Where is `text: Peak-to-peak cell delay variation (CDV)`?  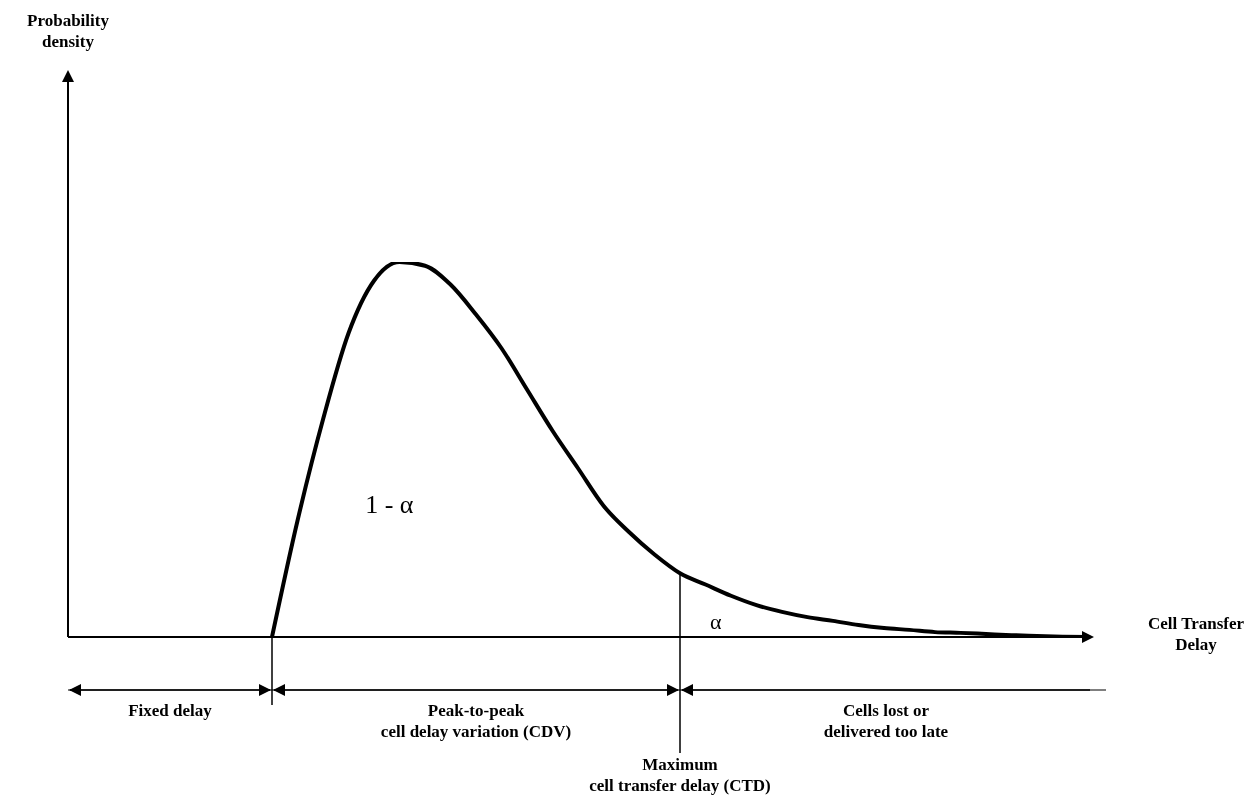 text: Peak-to-peak cell delay variation (CDV) is located at coordinates (476, 721).